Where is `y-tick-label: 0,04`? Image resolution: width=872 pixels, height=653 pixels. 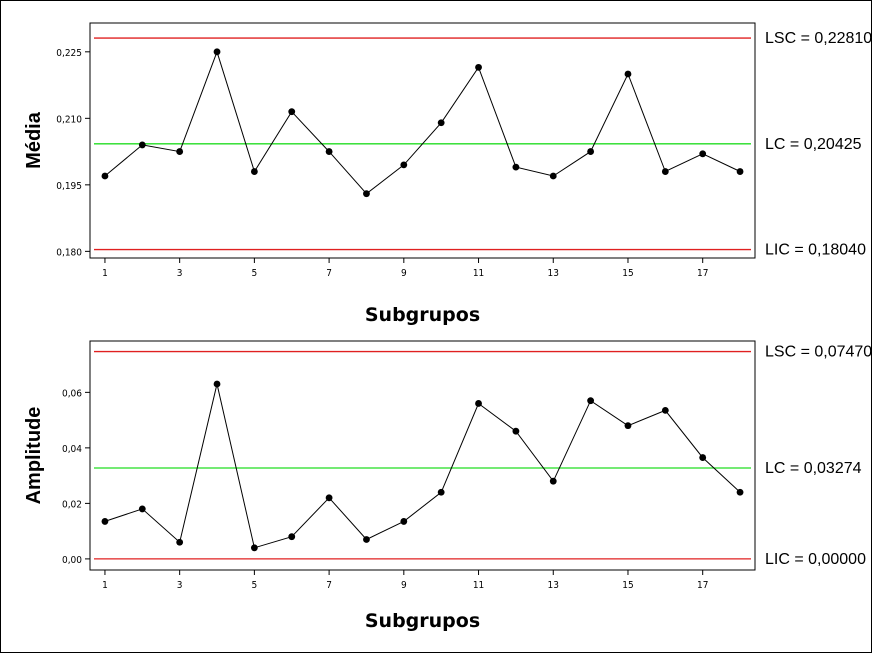
y-tick-label: 0,04 is located at coordinates (72, 449).